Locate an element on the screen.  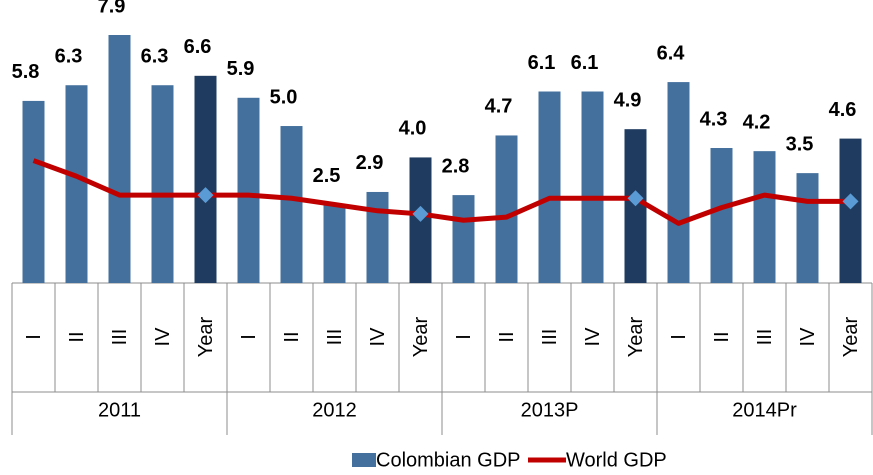
line is located at coordinates (441, 192).